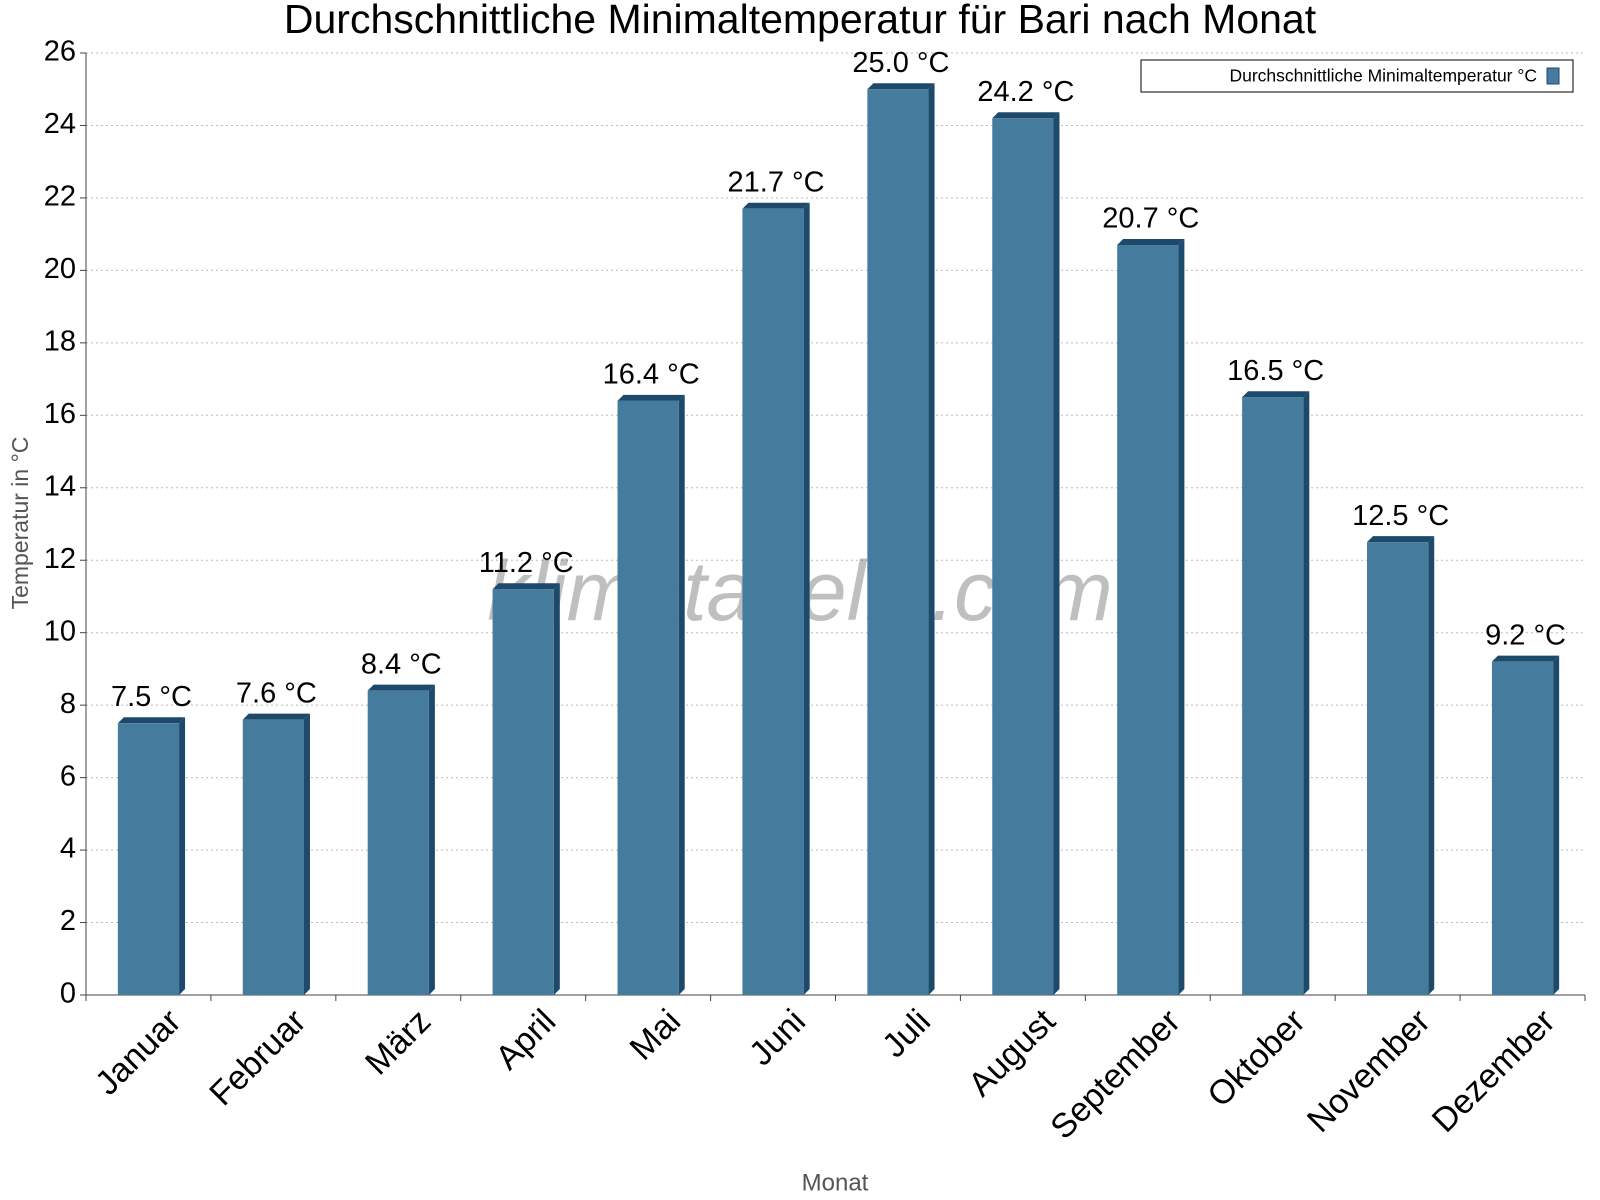  What do you see at coordinates (60, 269) in the screenshot?
I see `y-tick-label: 20` at bounding box center [60, 269].